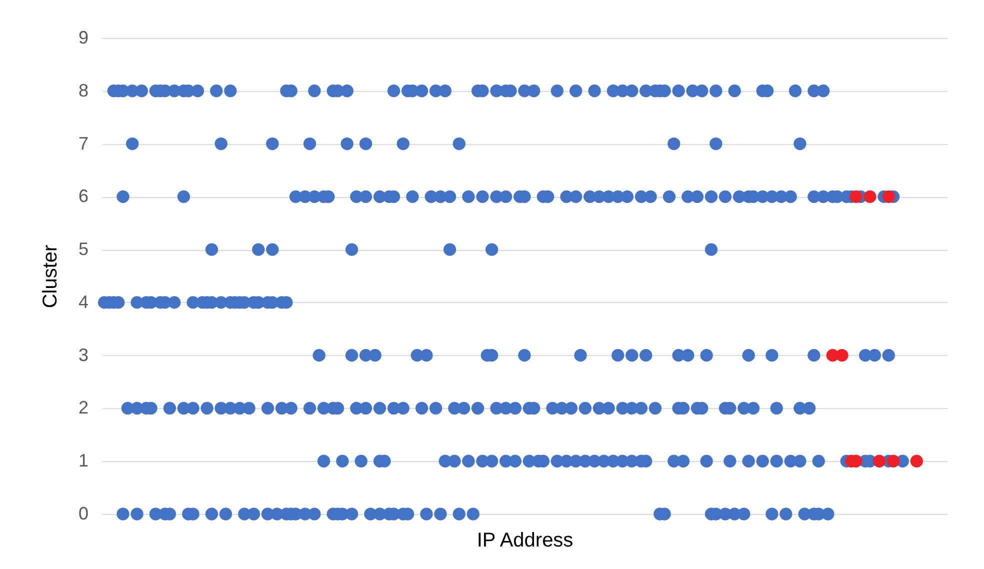 The height and width of the screenshot is (569, 984). What do you see at coordinates (50, 276) in the screenshot?
I see `y-axis-title: Cluster` at bounding box center [50, 276].